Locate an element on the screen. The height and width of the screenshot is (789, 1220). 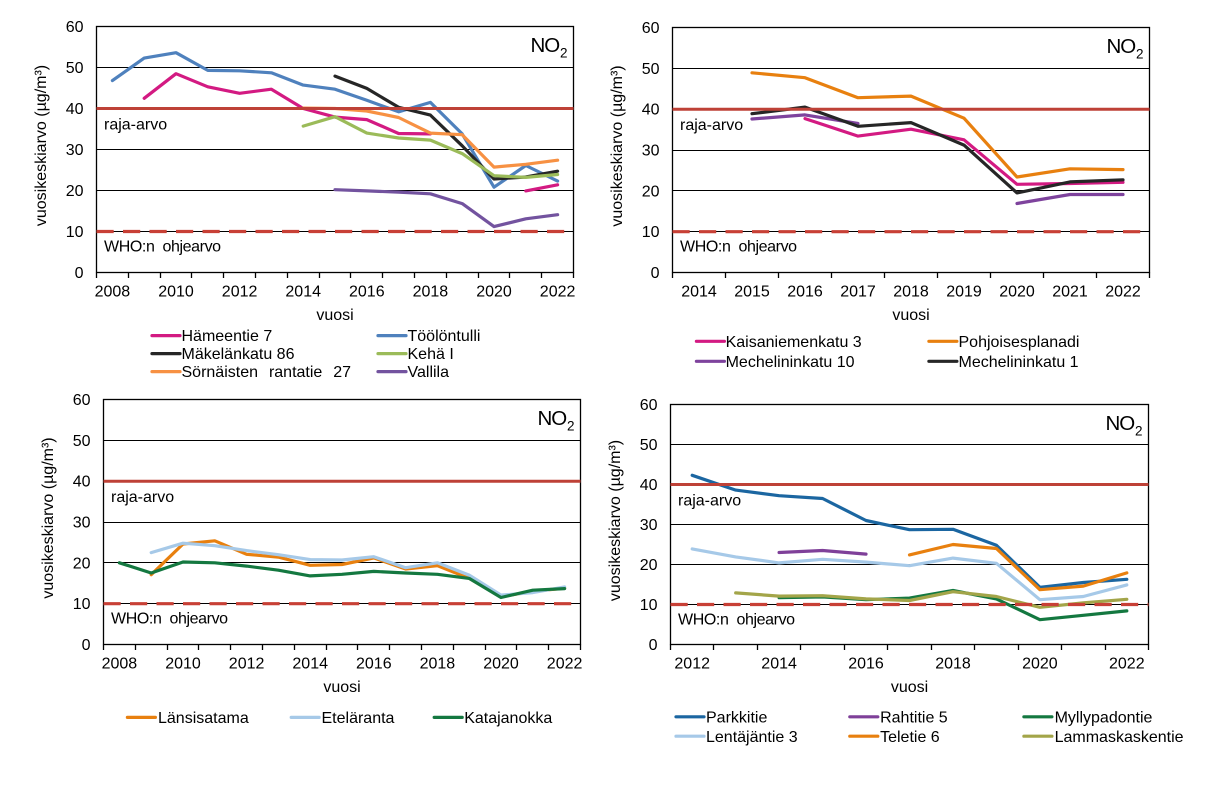
svg-text: Kaisaniemenkatu 3 is located at coordinates (794, 342).